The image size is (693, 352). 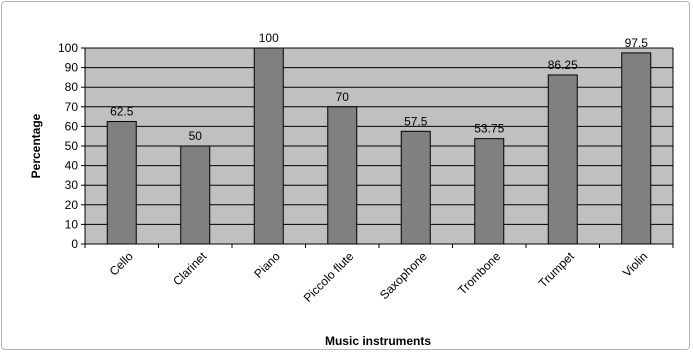 I want to click on bar-clarinet, so click(x=195, y=195).